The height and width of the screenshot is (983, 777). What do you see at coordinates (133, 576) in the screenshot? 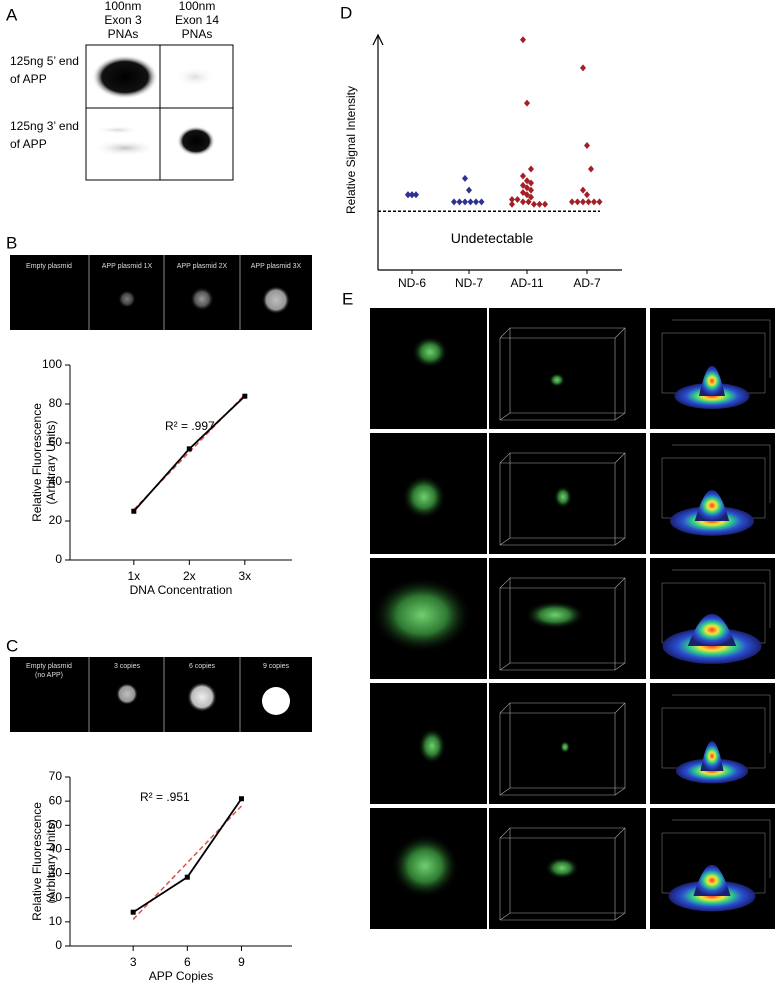
I see `x-tick-label: 1x` at bounding box center [133, 576].